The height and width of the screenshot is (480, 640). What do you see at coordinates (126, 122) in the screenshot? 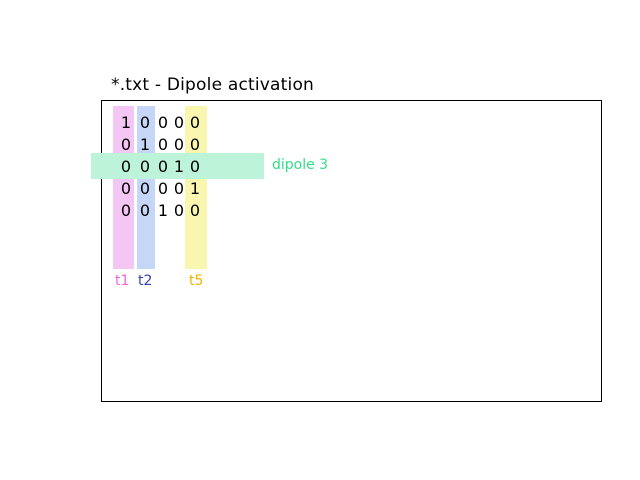
I see `matrix-cell-r1-c1: 1` at bounding box center [126, 122].